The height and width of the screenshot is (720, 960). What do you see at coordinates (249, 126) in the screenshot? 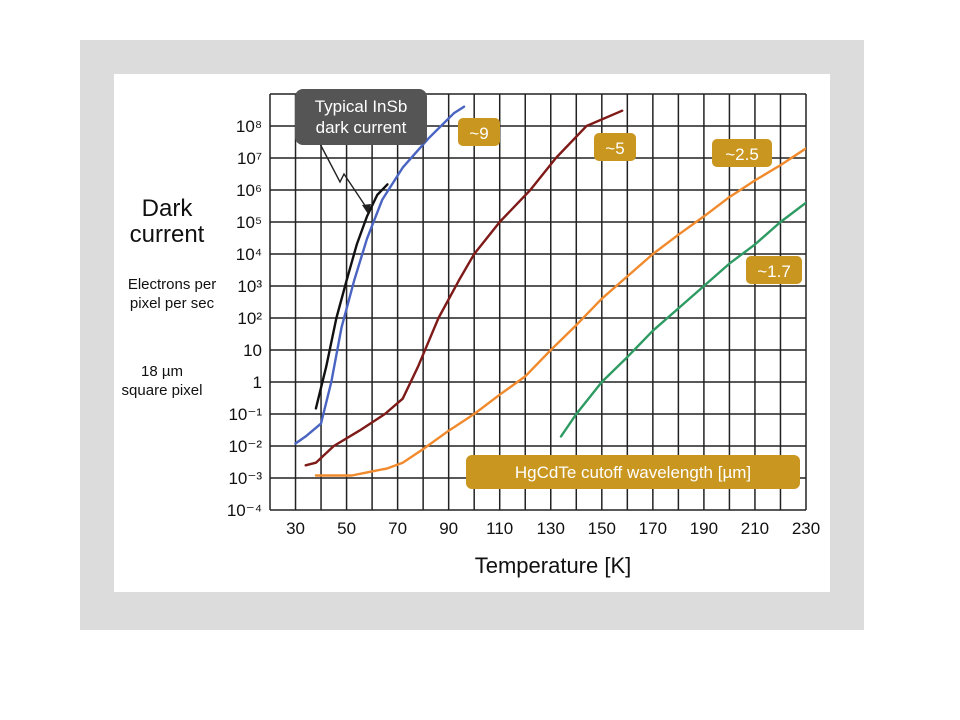
I see `y-tick-label: 10⁸` at bounding box center [249, 126].